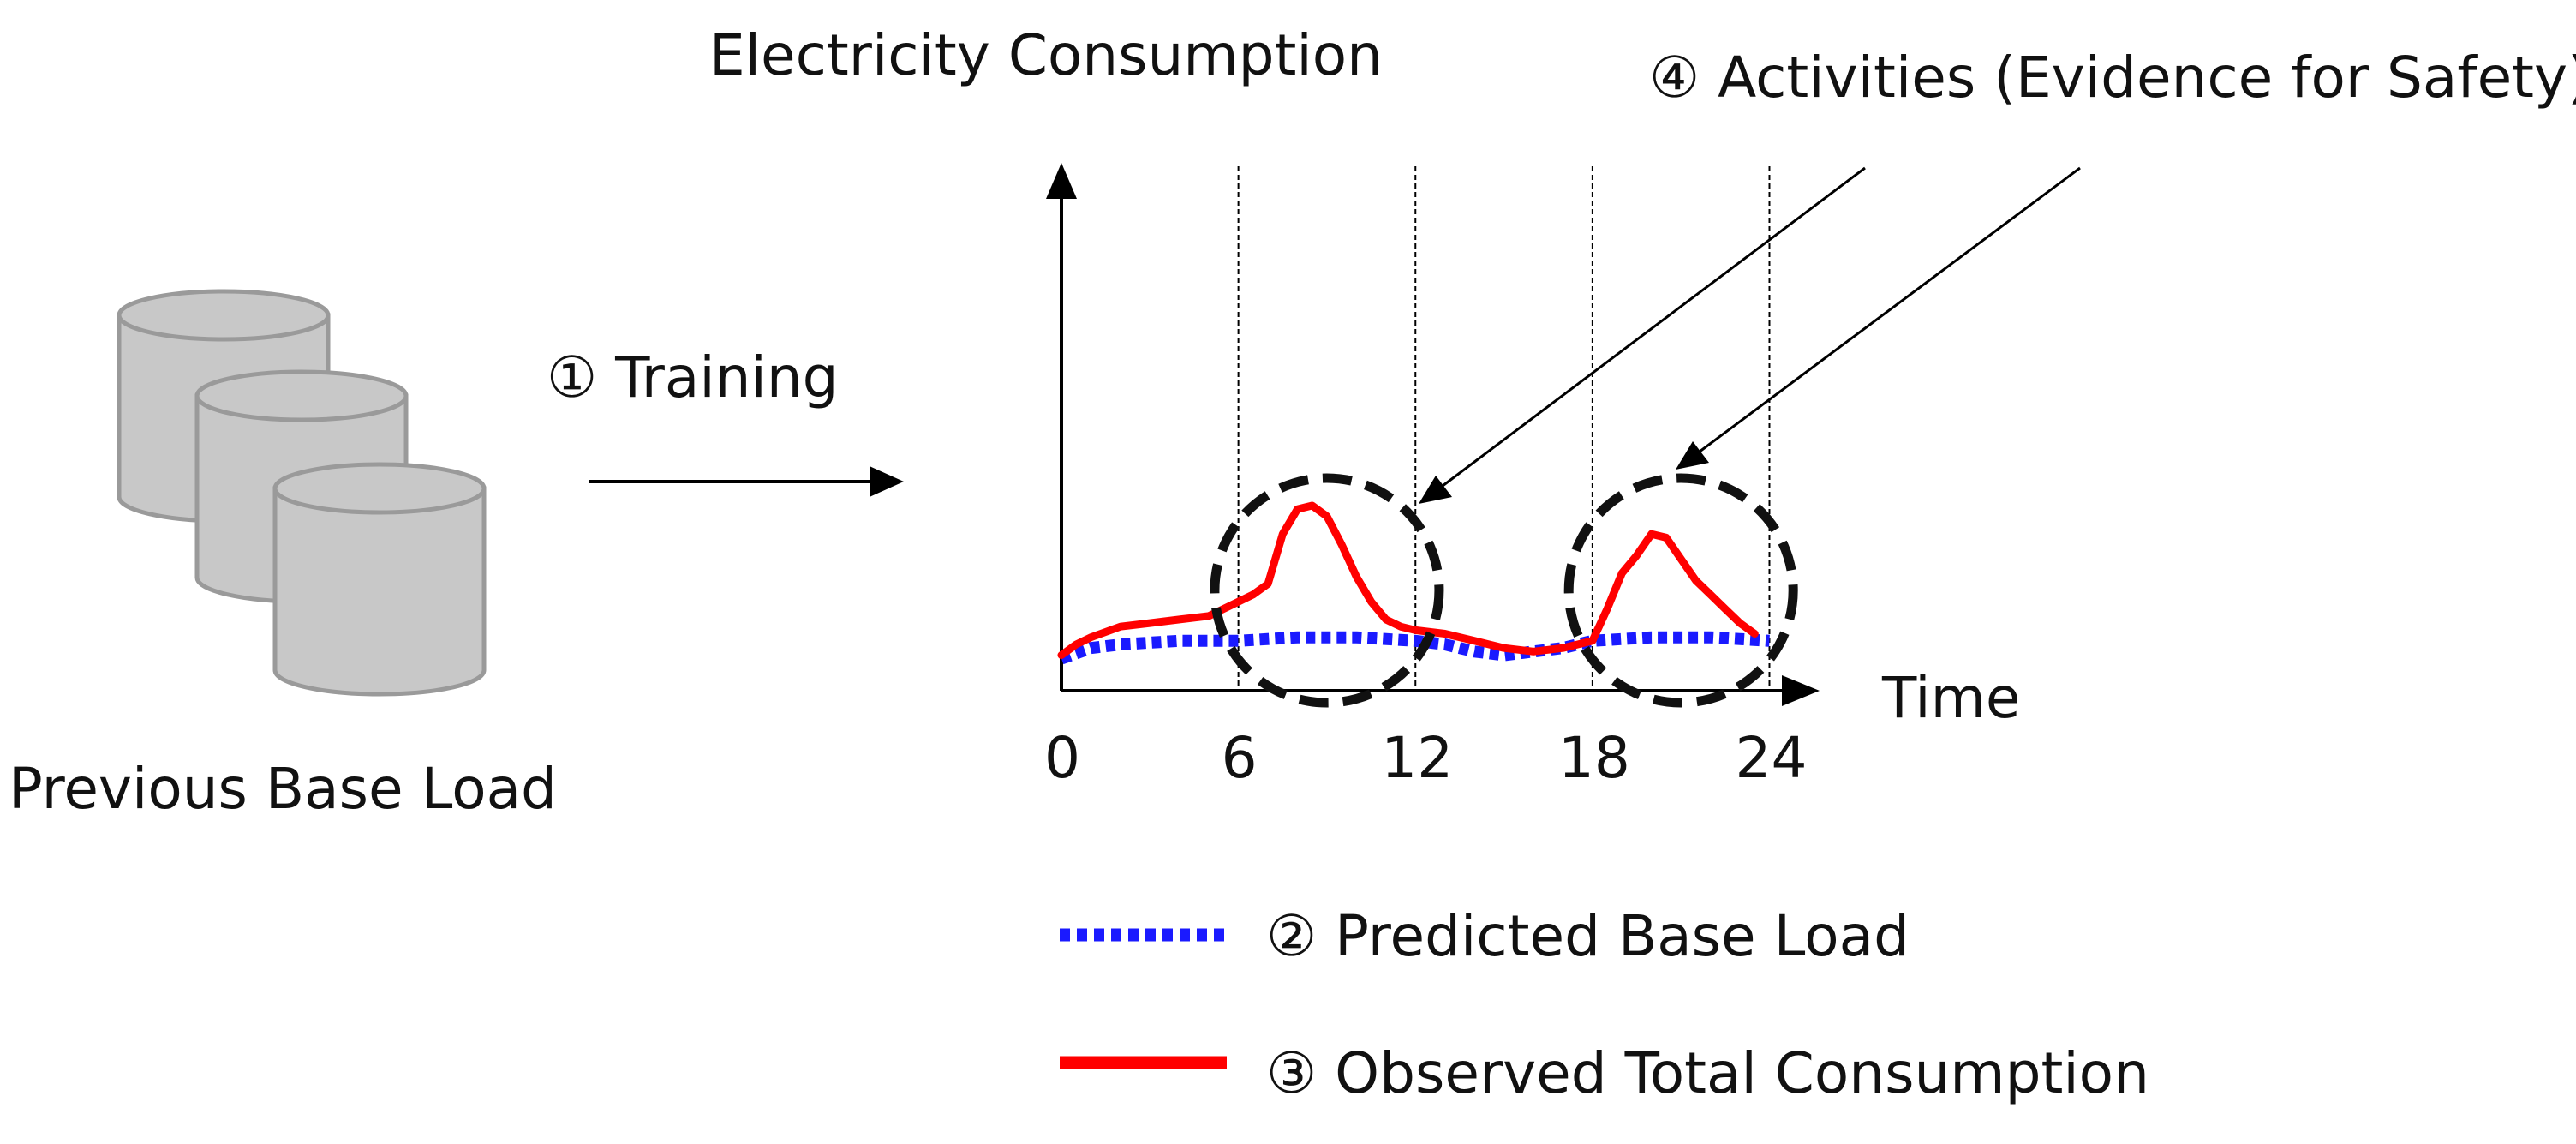 Image resolution: width=2576 pixels, height=1144 pixels. I want to click on activity-highlights, so click(1504, 590).